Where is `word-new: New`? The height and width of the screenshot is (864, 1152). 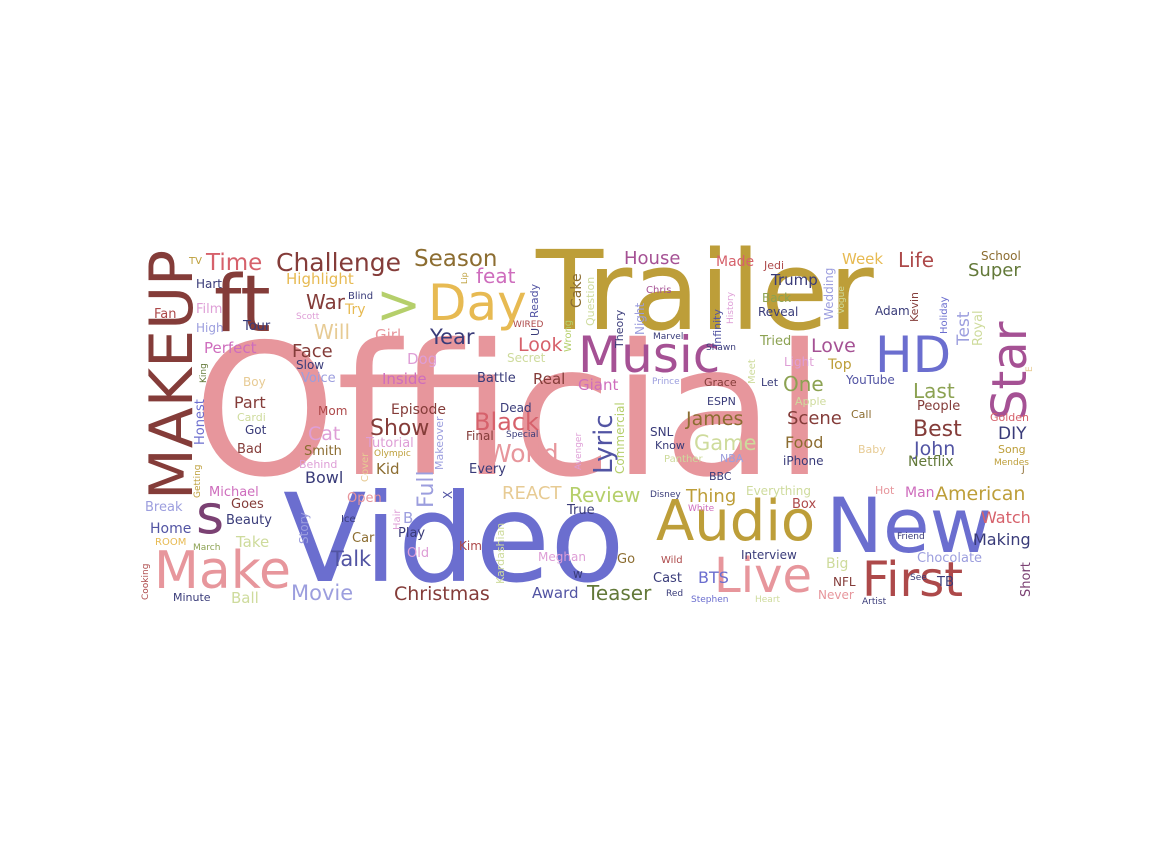 word-new: New is located at coordinates (909, 525).